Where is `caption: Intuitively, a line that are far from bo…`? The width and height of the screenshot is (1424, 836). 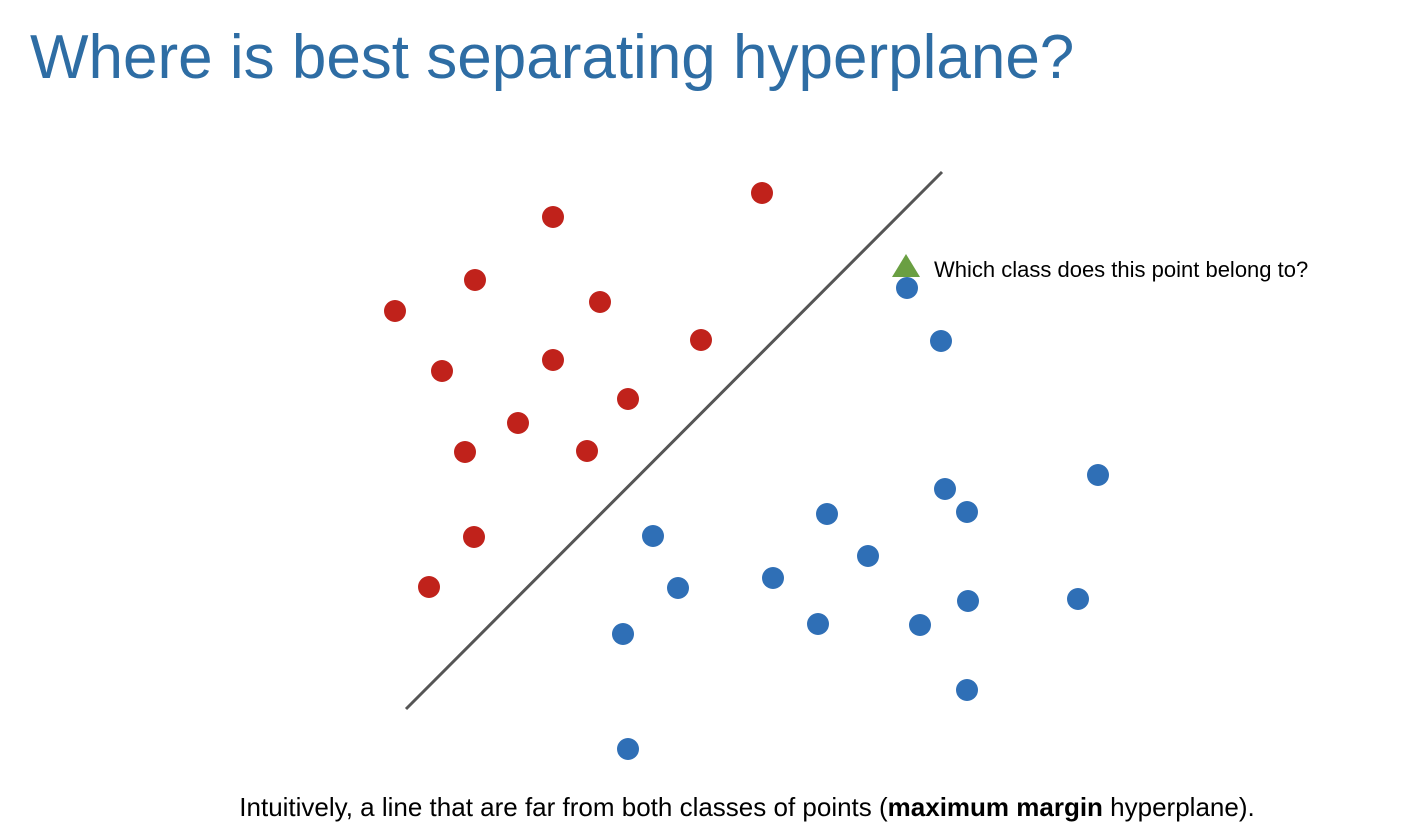 caption: Intuitively, a line that are far from bo… is located at coordinates (712, 807).